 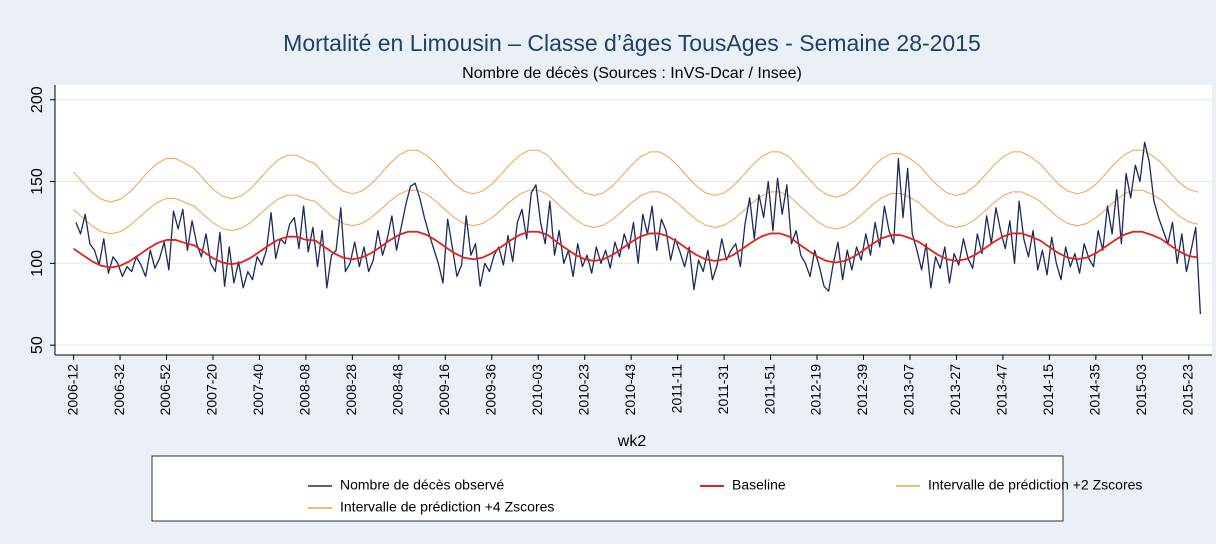 I want to click on legend-label: Intervalle de prédiction +2 Zscores, so click(x=1035, y=485).